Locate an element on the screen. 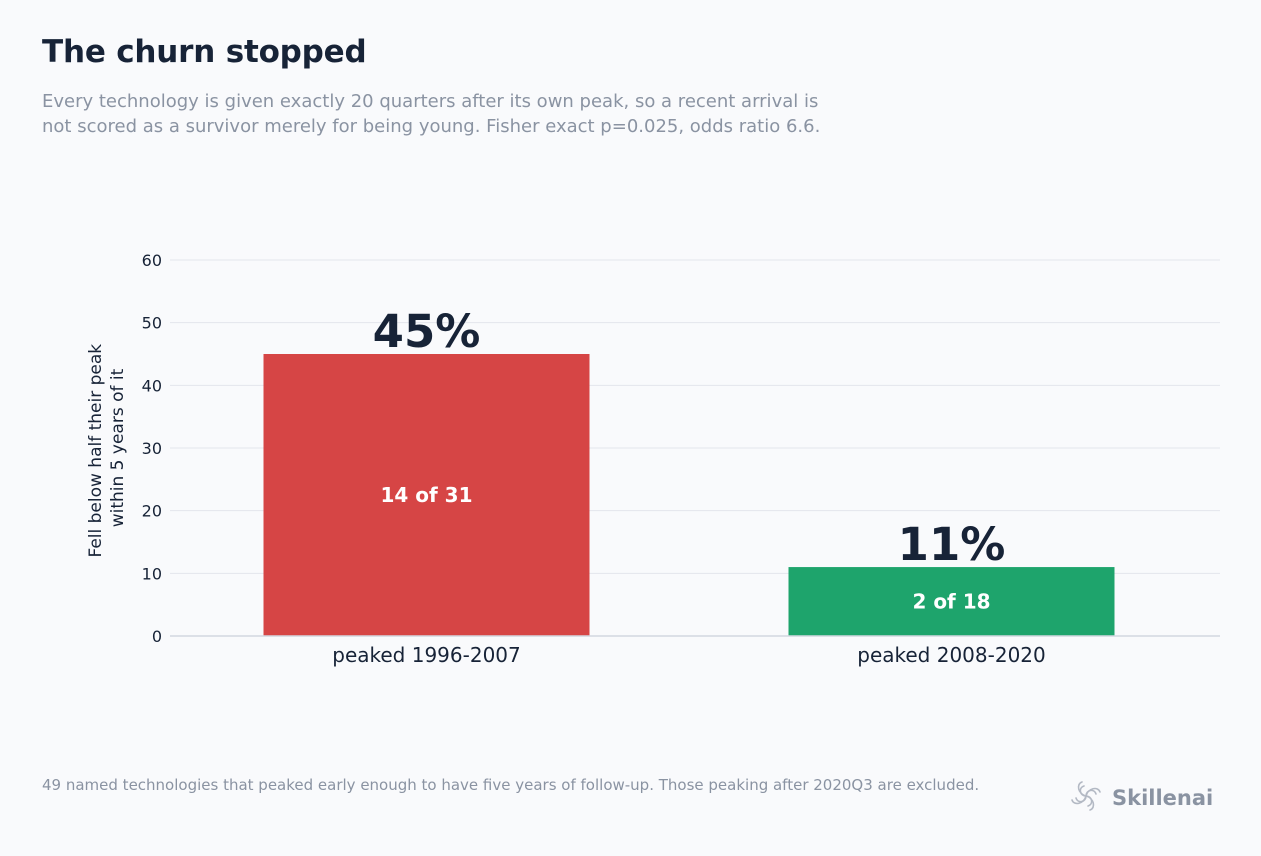  y-axis-title-line-1: Fell below half their peak is located at coordinates (96, 451).